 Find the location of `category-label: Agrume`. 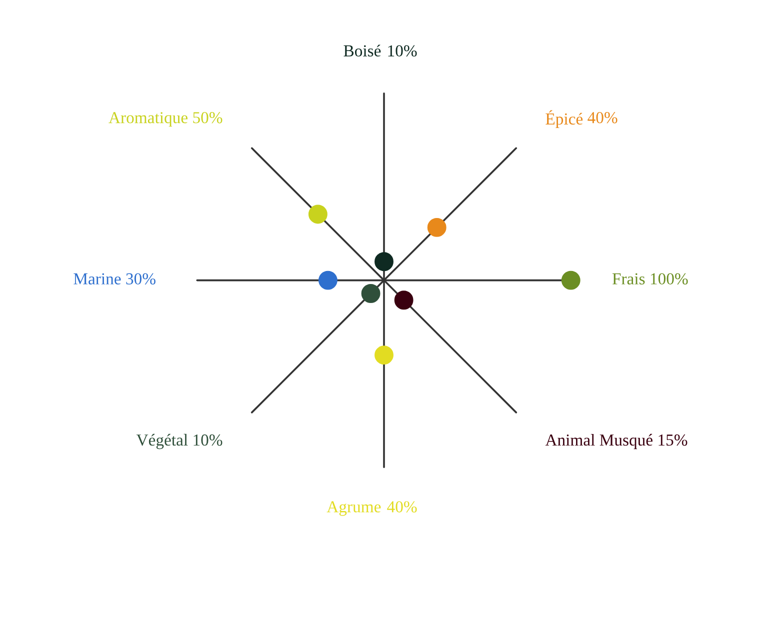

category-label: Agrume is located at coordinates (353, 508).